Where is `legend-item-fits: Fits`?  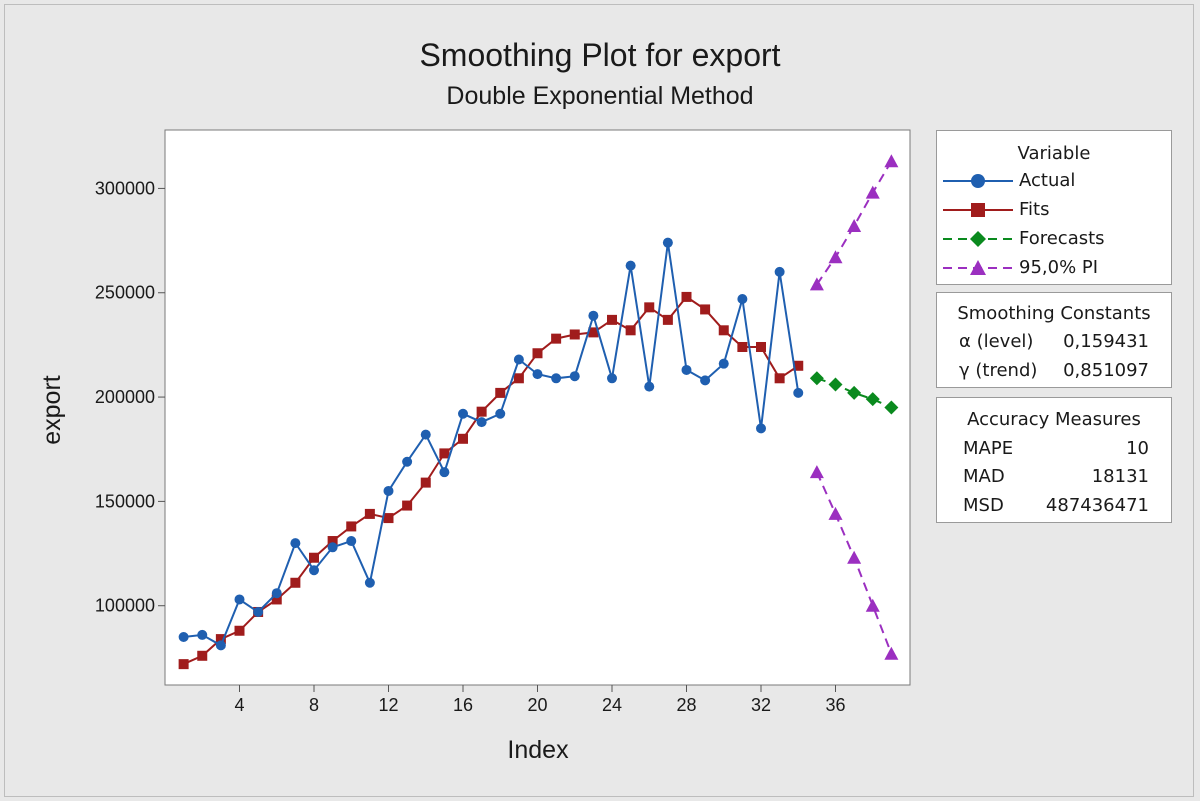
legend-item-fits: Fits is located at coordinates (1054, 210).